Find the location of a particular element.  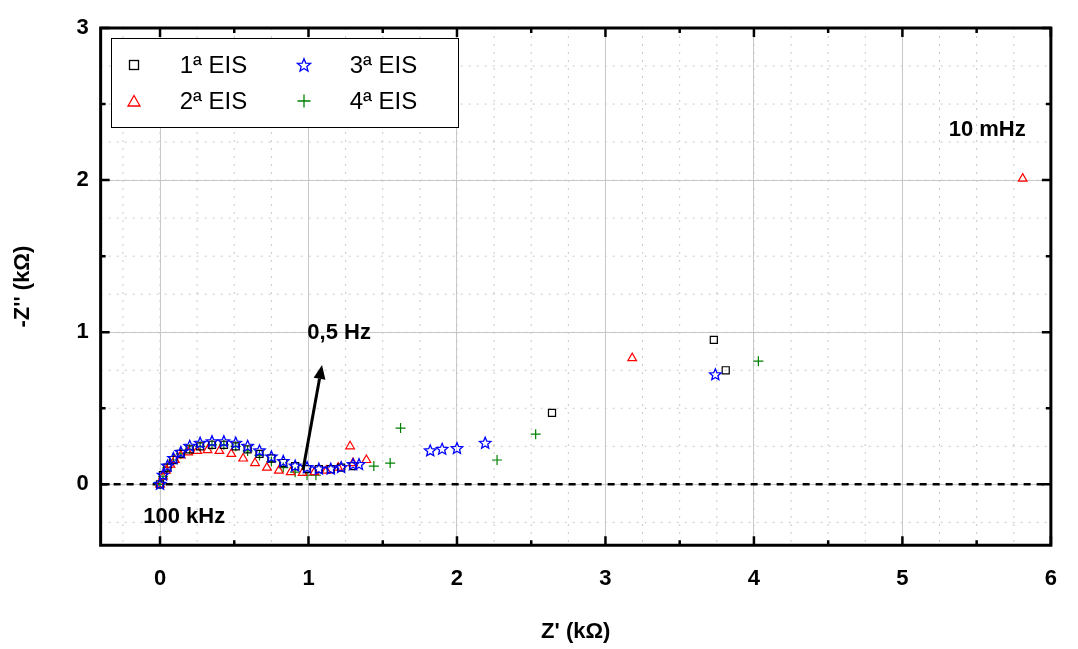

annotation: 100 kHz is located at coordinates (184, 516).